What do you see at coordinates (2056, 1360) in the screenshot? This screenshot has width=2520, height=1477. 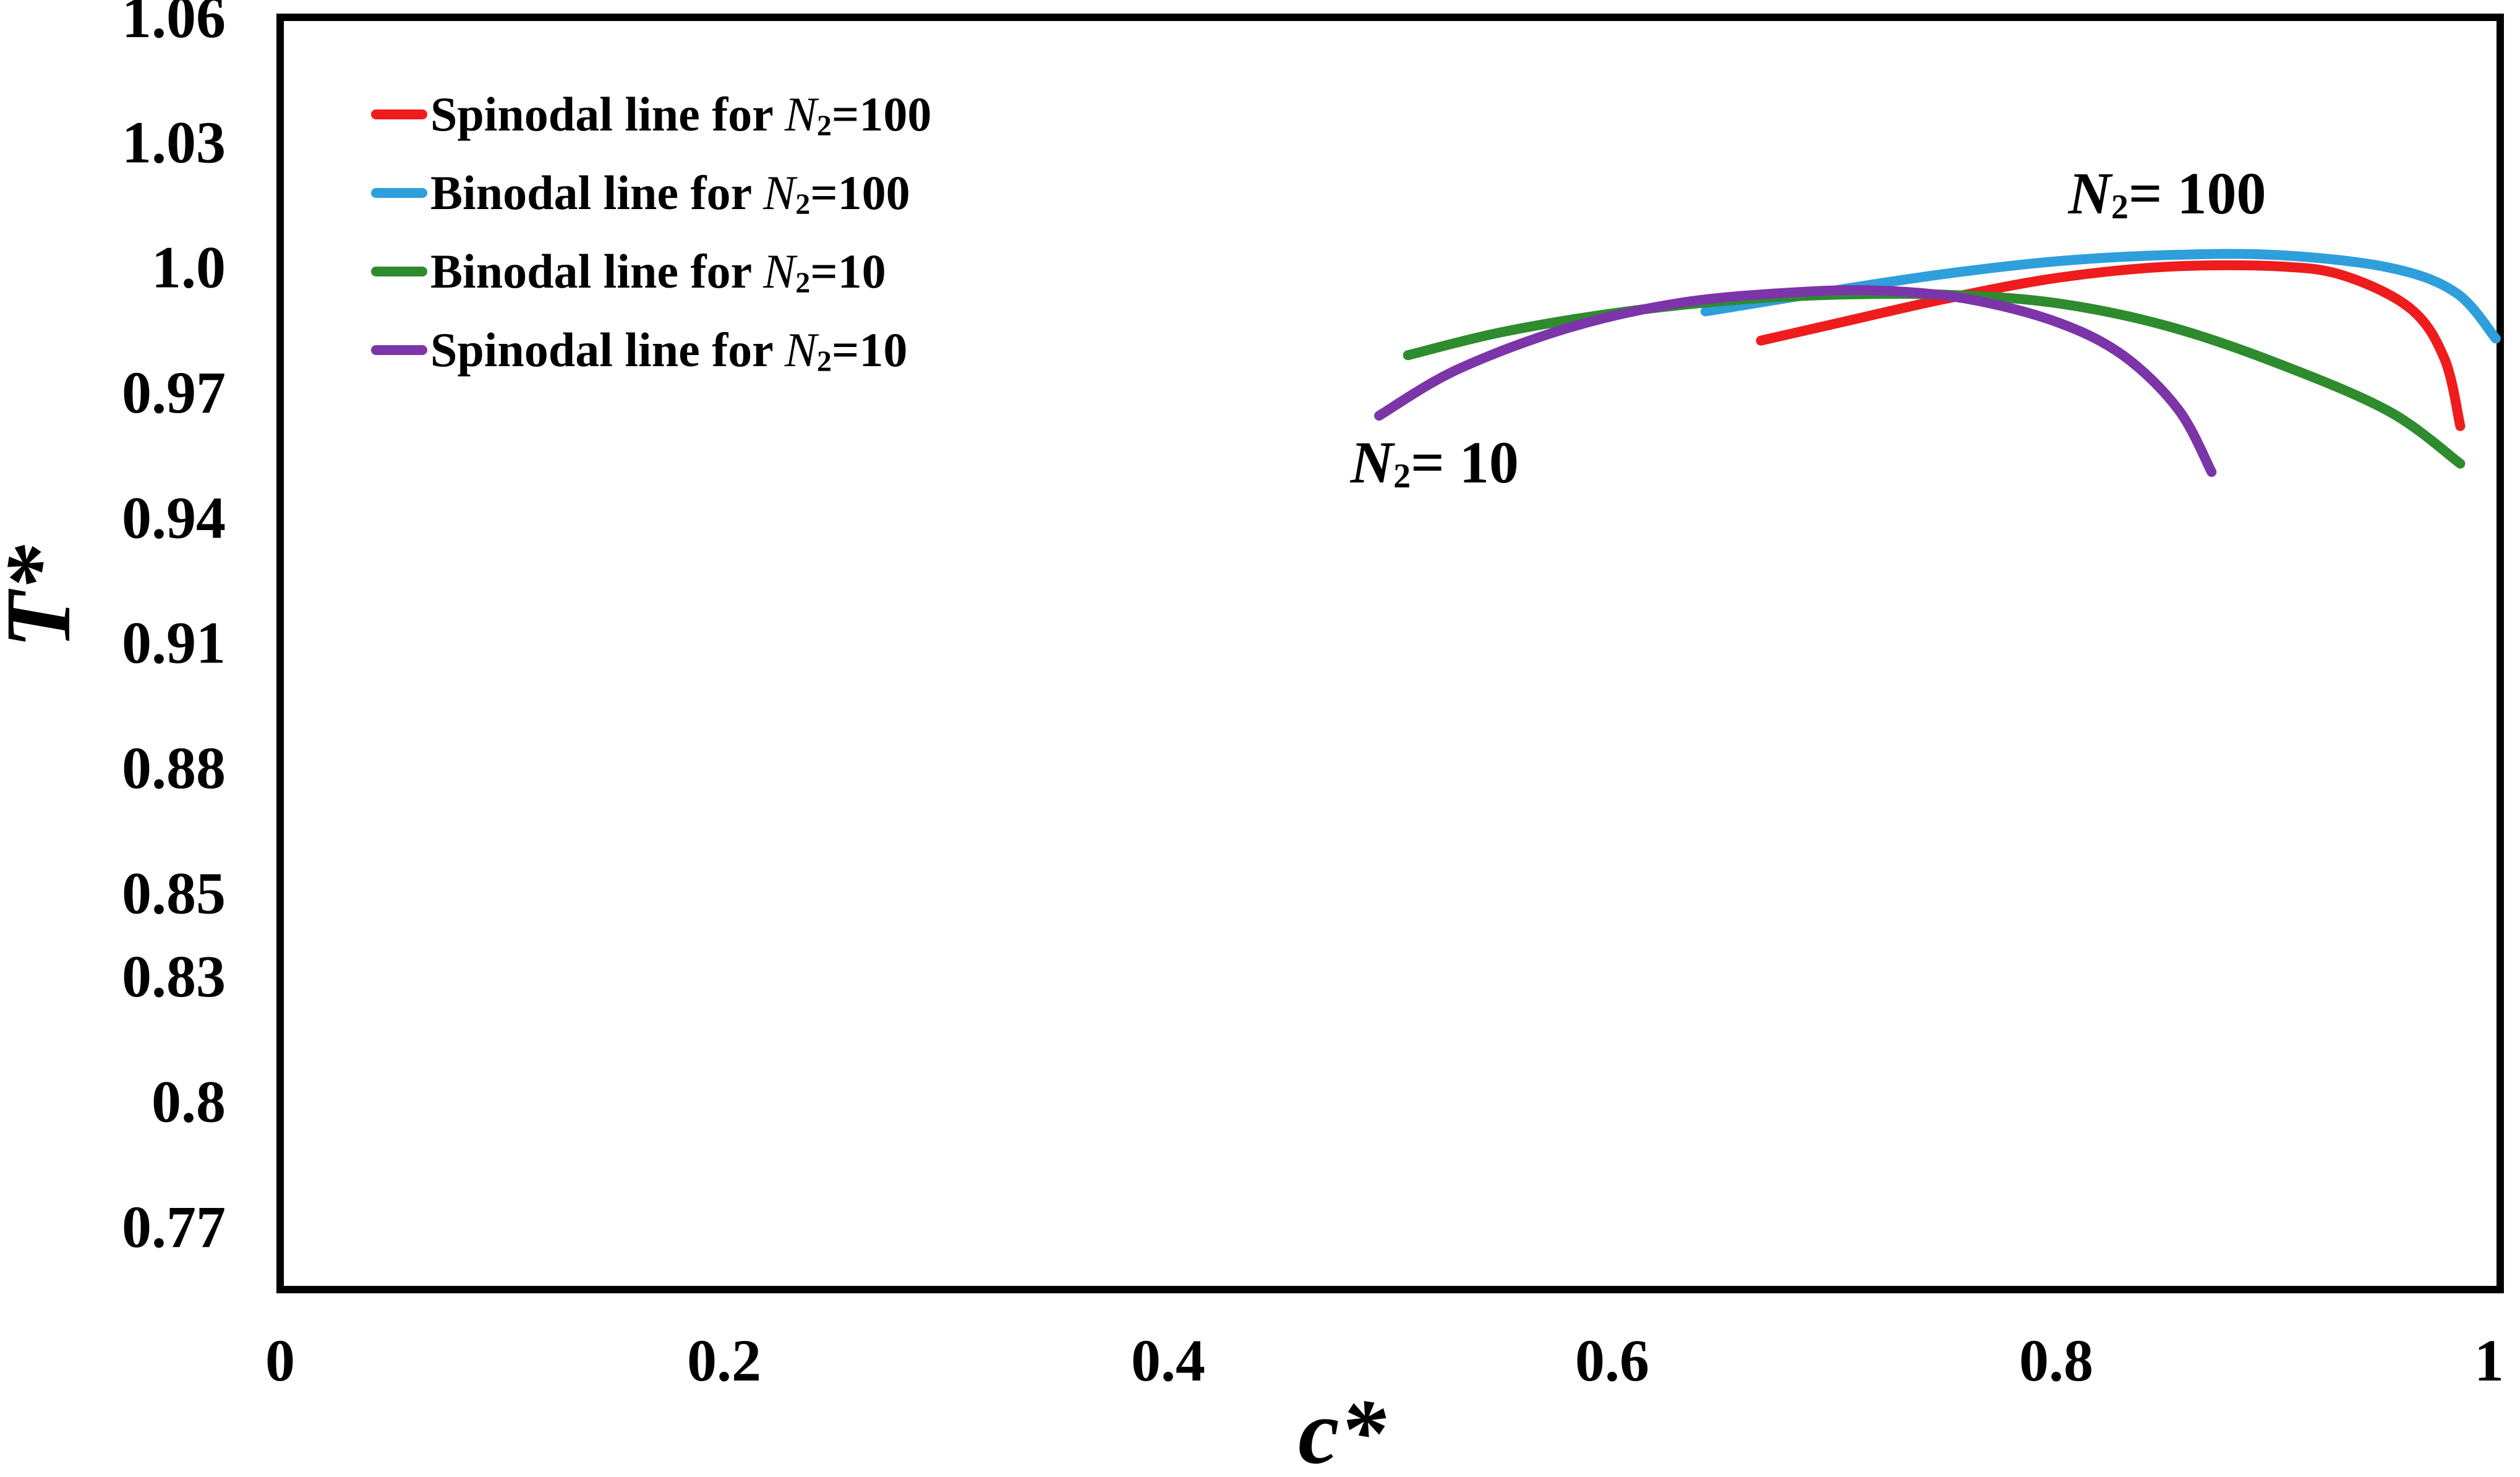 I see `x-tick-label: 0.8` at bounding box center [2056, 1360].